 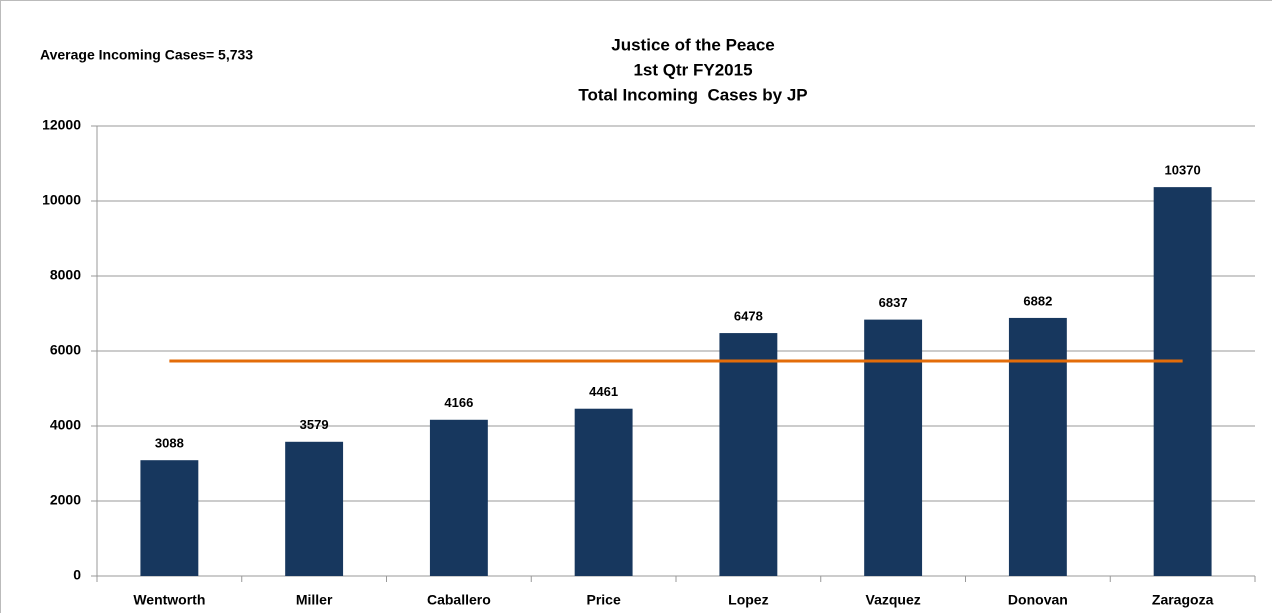 What do you see at coordinates (77, 575) in the screenshot?
I see `y-tick-label: 0` at bounding box center [77, 575].